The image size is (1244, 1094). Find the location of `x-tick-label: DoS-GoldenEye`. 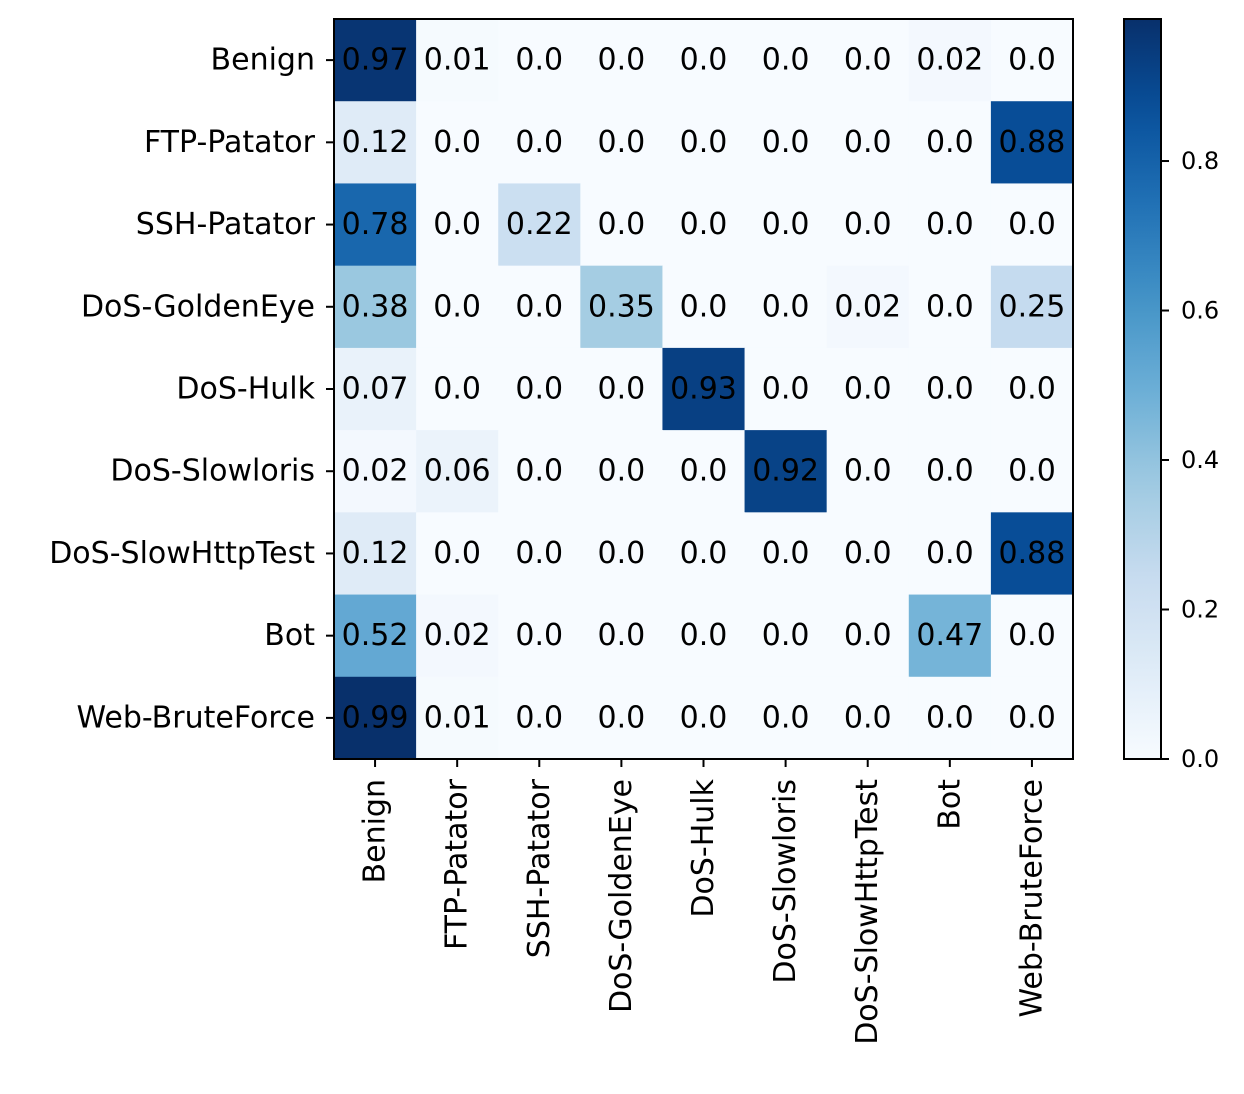

x-tick-label: DoS-GoldenEye is located at coordinates (621, 896).